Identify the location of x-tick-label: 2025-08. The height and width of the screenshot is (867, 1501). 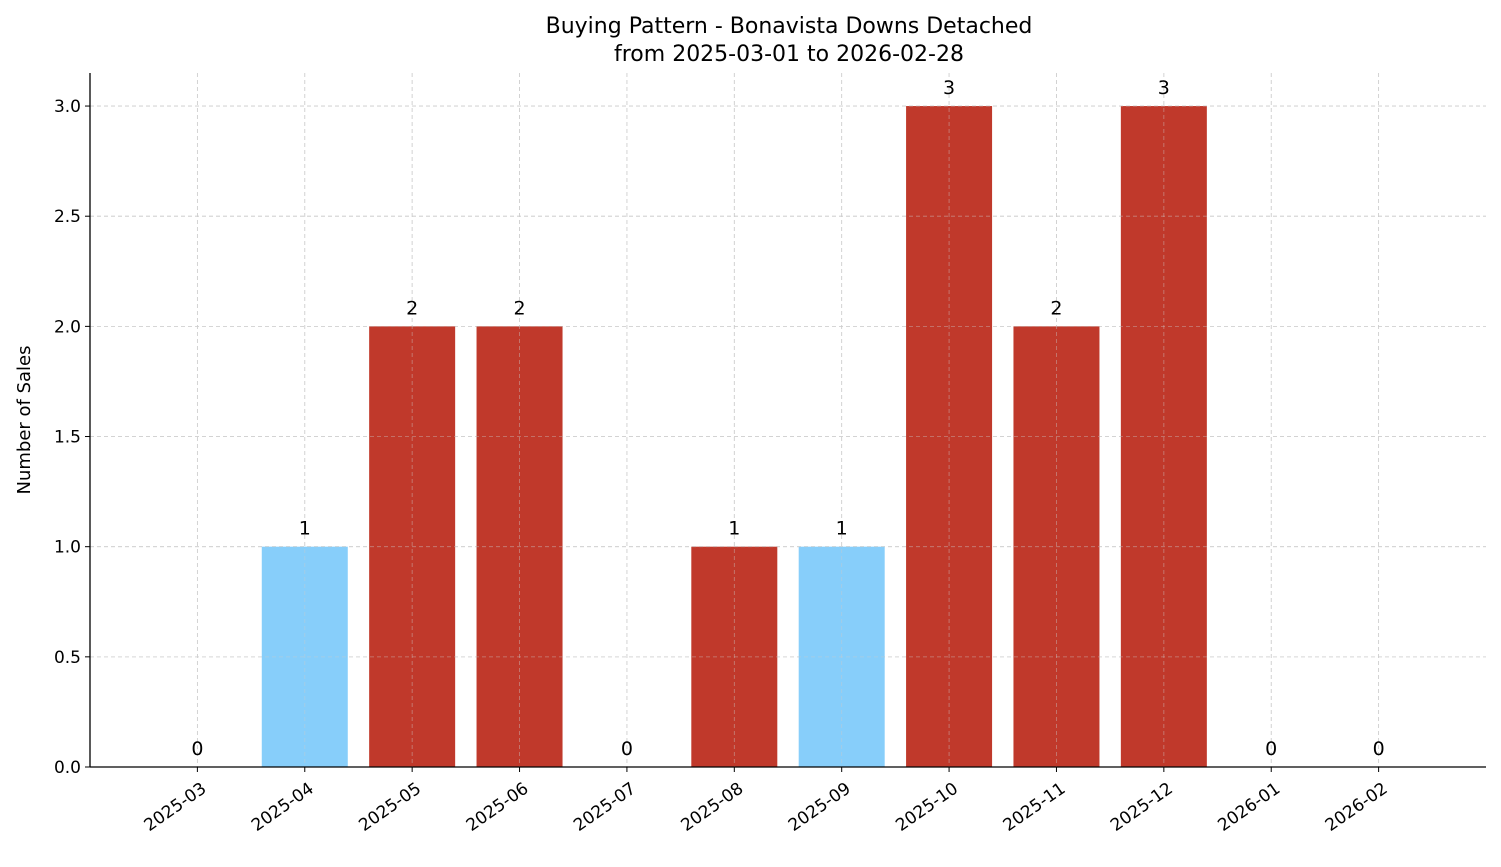
(713, 807).